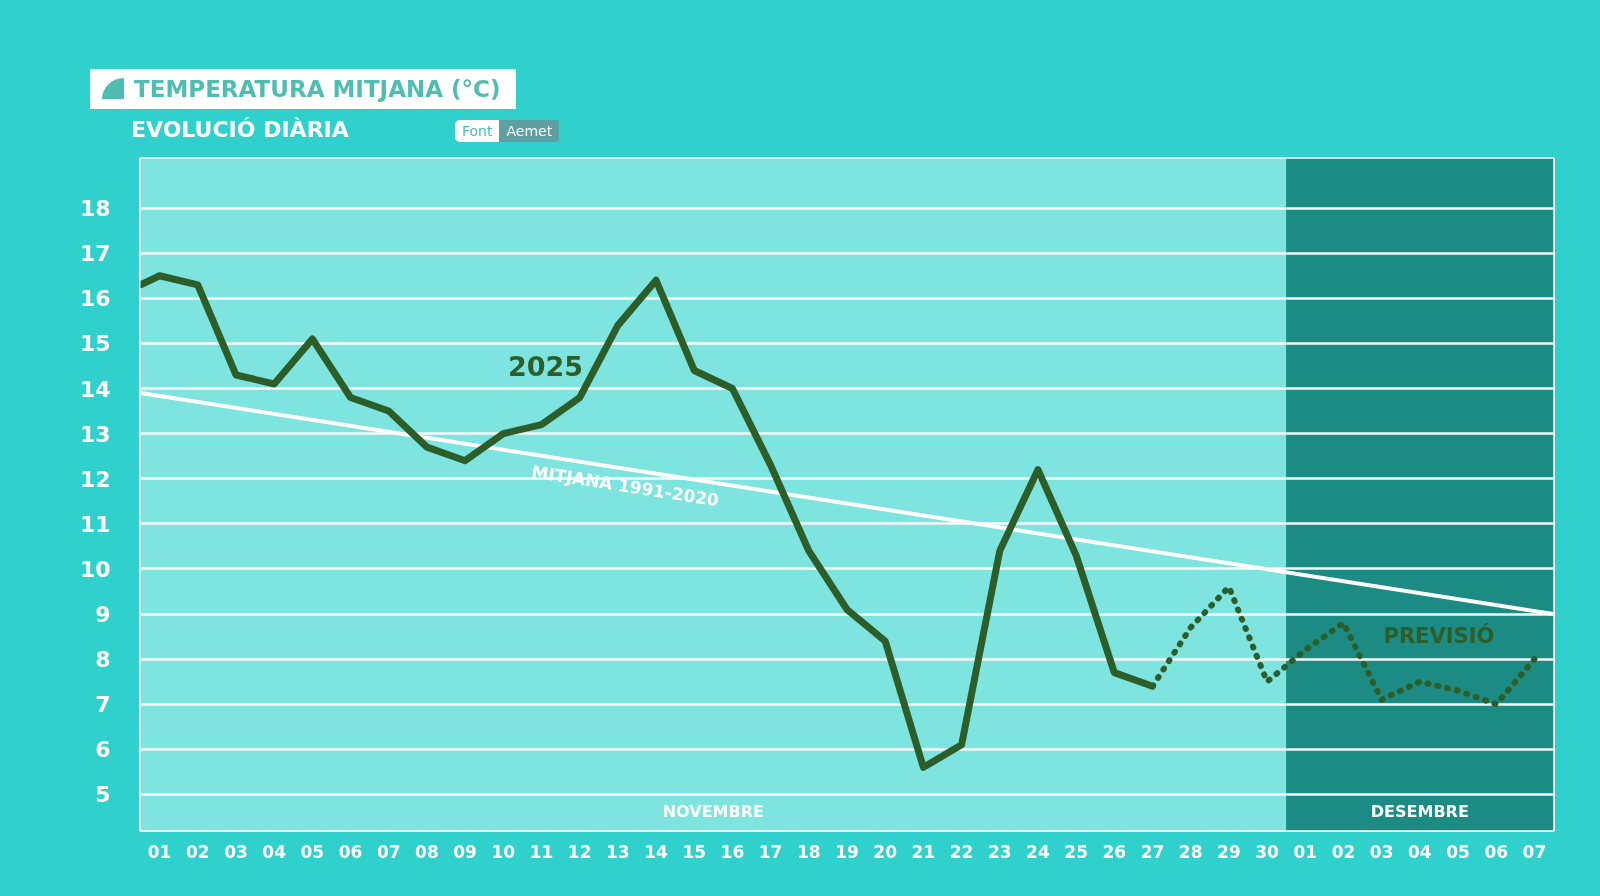 Image resolution: width=1600 pixels, height=896 pixels. What do you see at coordinates (95, 434) in the screenshot?
I see `y-tick-label: 13` at bounding box center [95, 434].